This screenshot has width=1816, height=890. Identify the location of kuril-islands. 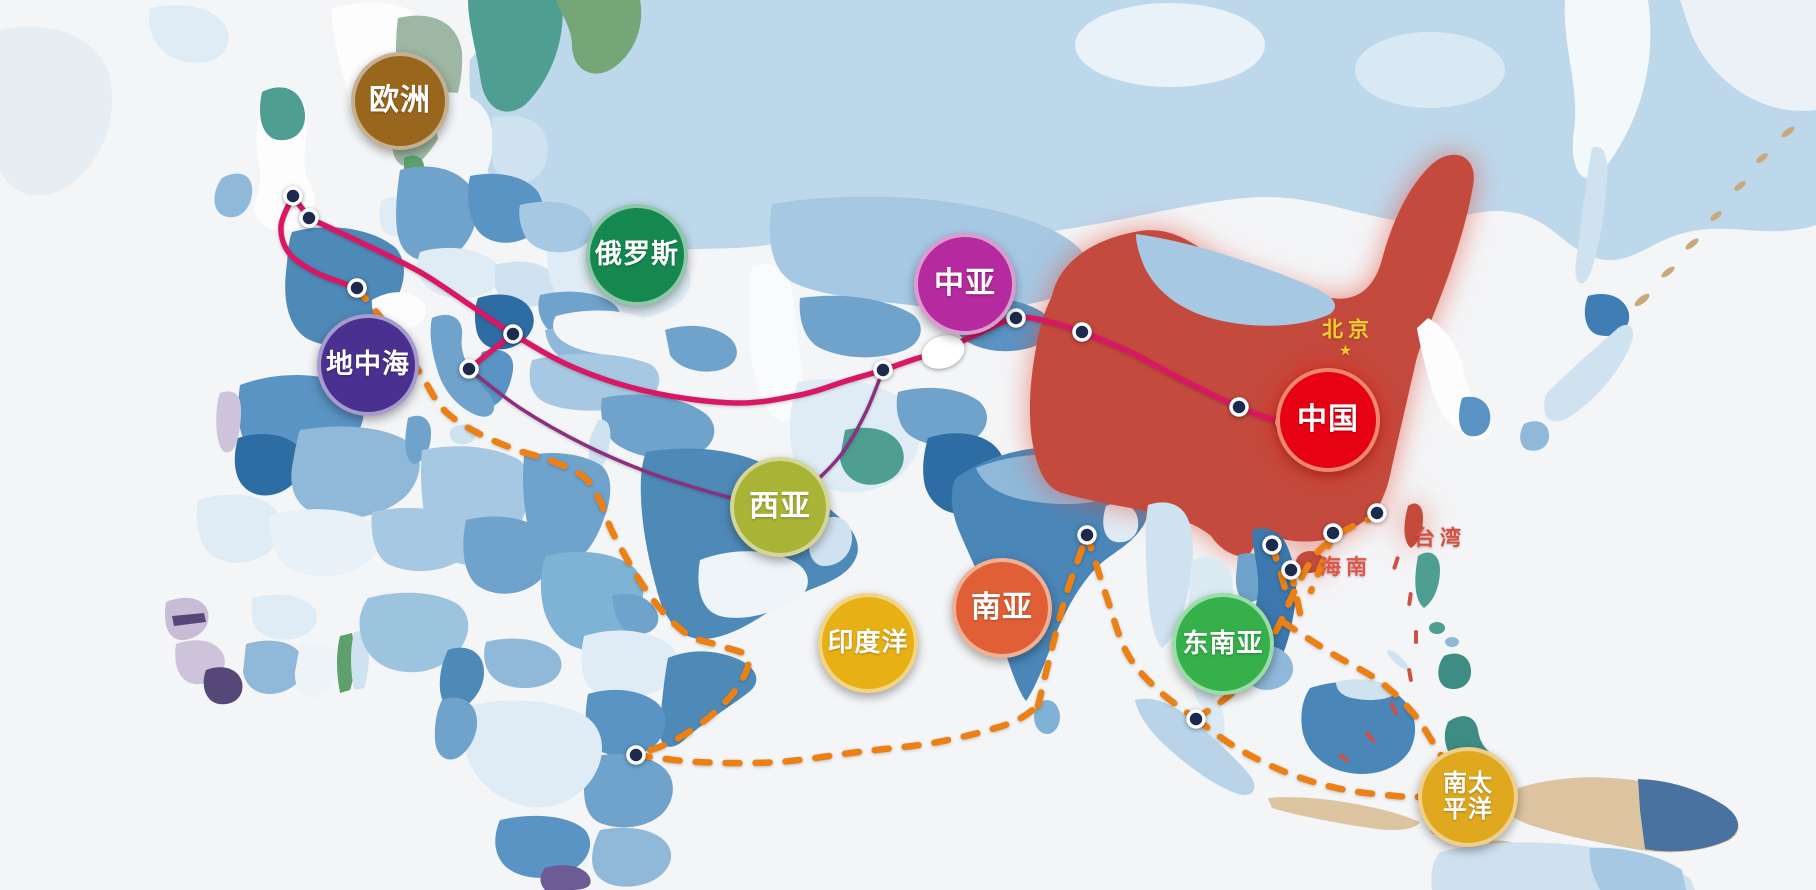
(1714, 216).